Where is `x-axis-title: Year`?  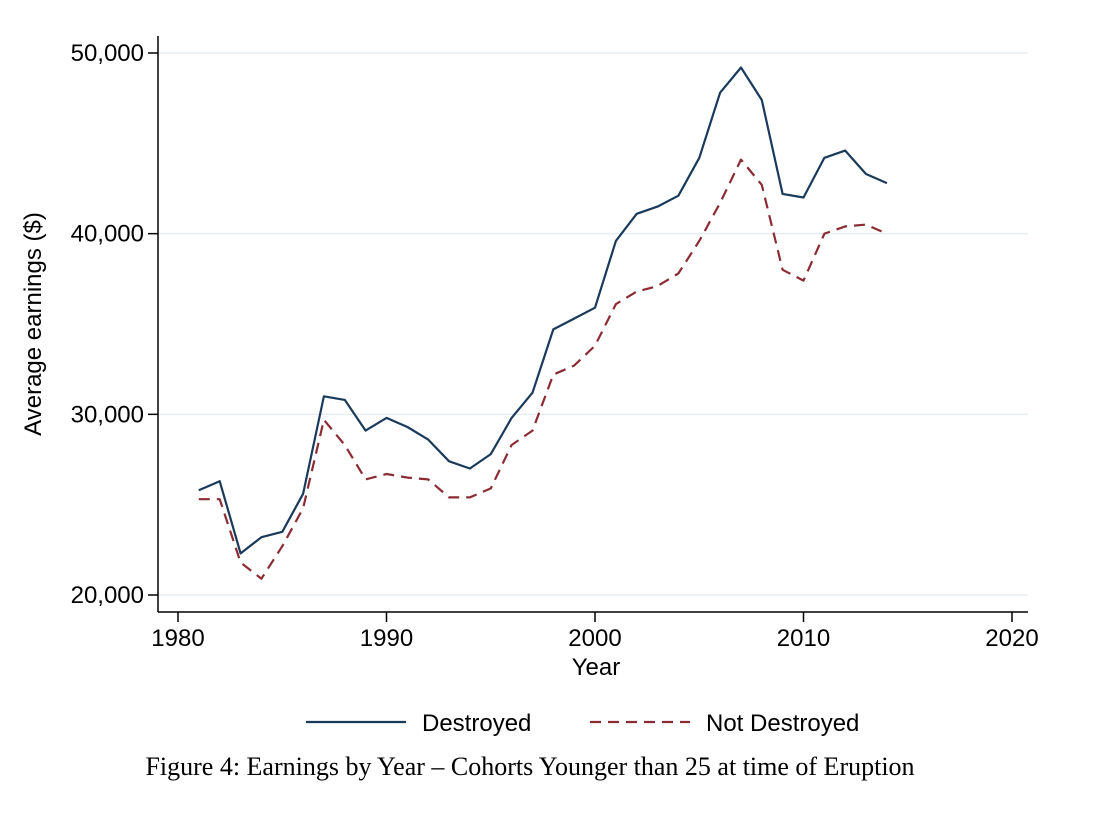 x-axis-title: Year is located at coordinates (596, 667).